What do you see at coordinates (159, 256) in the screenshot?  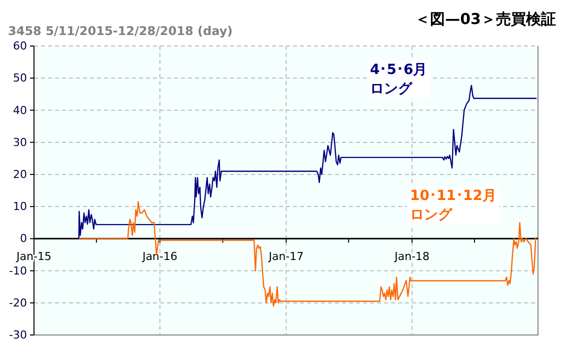 I see `x-tick-label: Jan-16` at bounding box center [159, 256].